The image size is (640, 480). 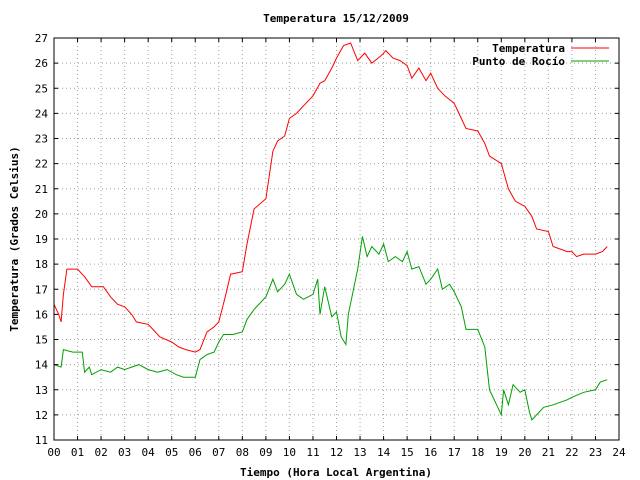 What do you see at coordinates (218, 452) in the screenshot?
I see `x-tick-label: 07` at bounding box center [218, 452].